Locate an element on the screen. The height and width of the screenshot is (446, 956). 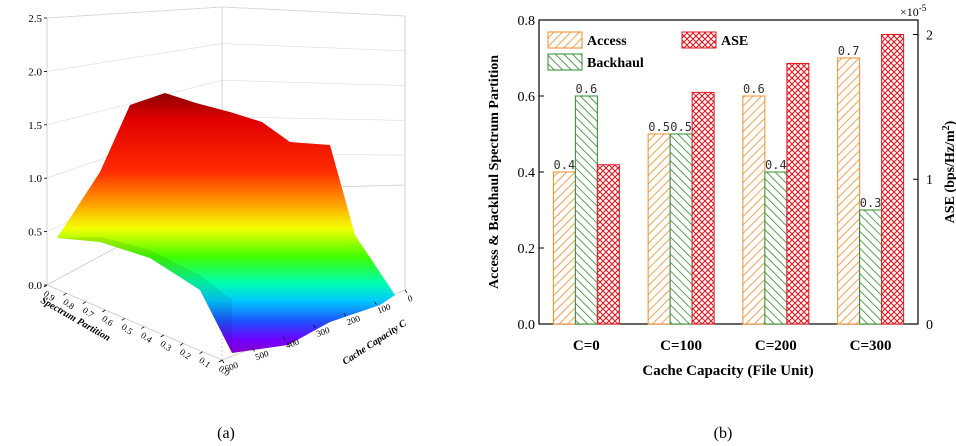
z-axis: 0.0 0.5 1.0 1.5 2.0 2.5 is located at coordinates (37, 152).